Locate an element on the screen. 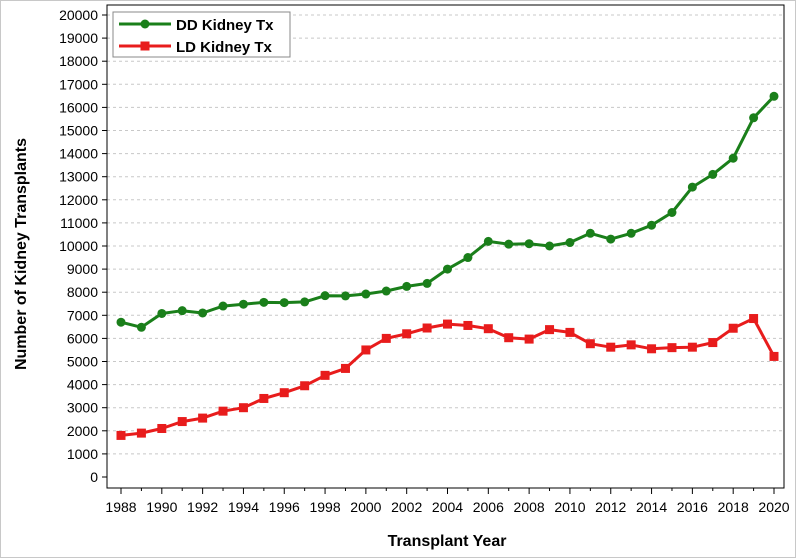 This screenshot has height=558, width=796. legend-label-ld: LD Kidney Tx is located at coordinates (224, 47).